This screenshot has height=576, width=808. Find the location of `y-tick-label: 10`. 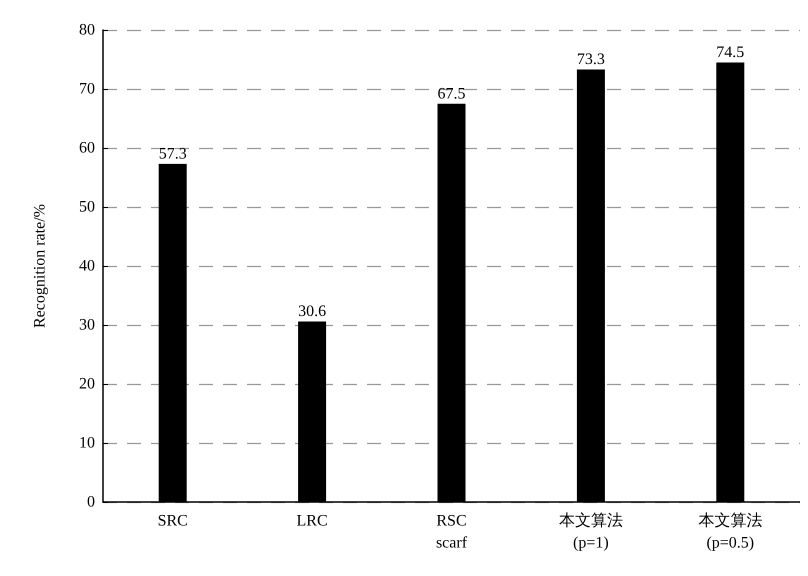

y-tick-label: 10 is located at coordinates (87, 443).